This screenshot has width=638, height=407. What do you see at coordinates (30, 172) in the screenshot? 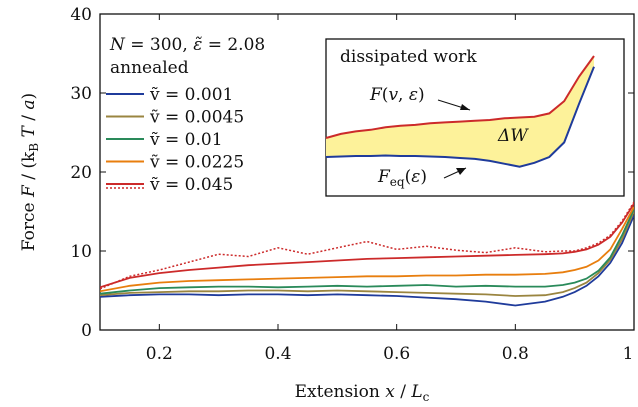
I see `y-axis-label: Force F / (kB T / a)` at bounding box center [30, 172].